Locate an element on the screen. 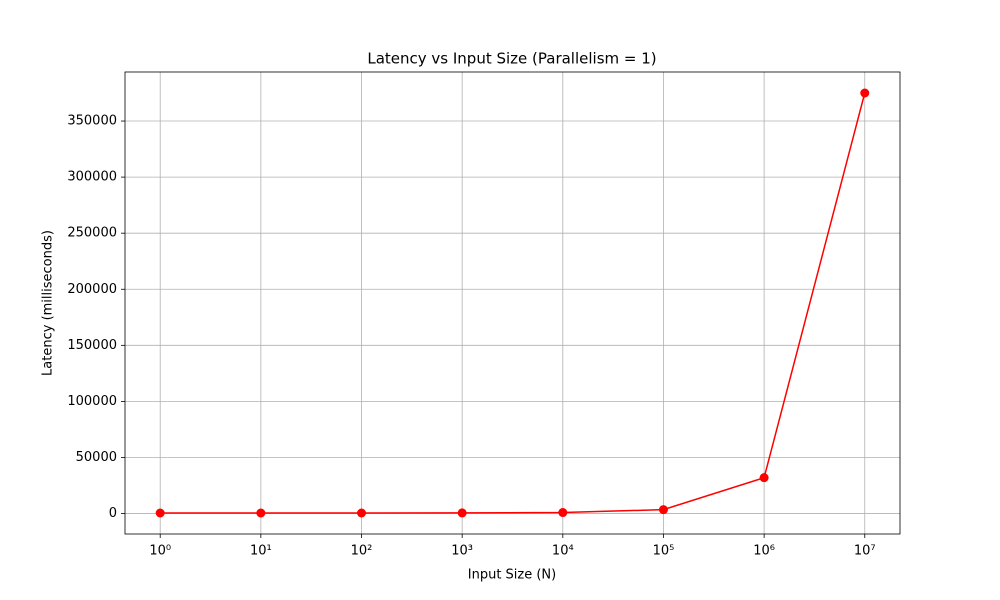 Image resolution: width=1000 pixels, height=600 pixels. chart-title: Latency vs Input Size (Parallelism = 1) is located at coordinates (511, 59).